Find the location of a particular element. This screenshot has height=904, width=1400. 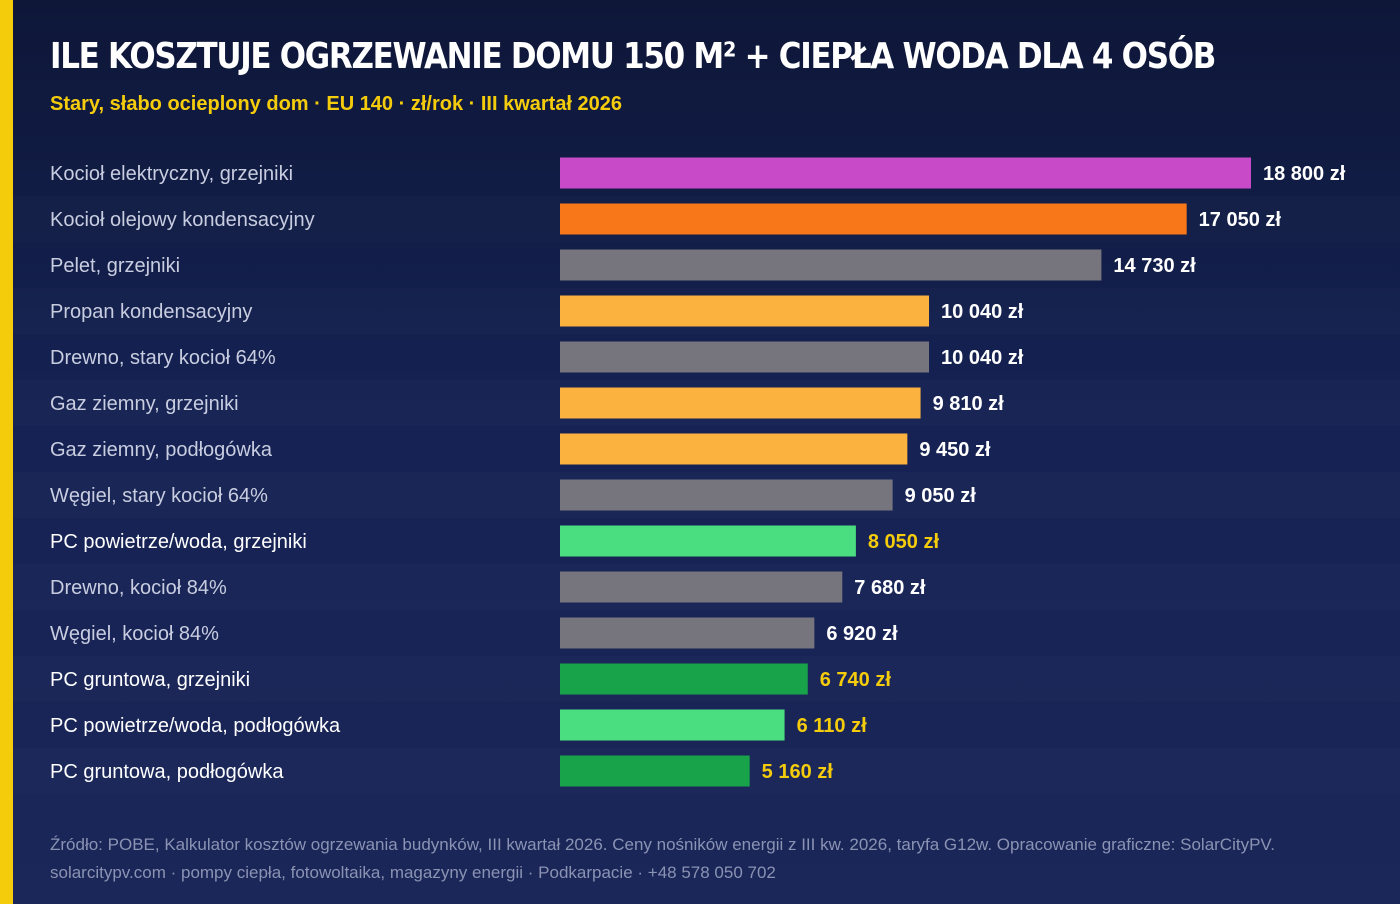

accent-stripe is located at coordinates (6, 452).